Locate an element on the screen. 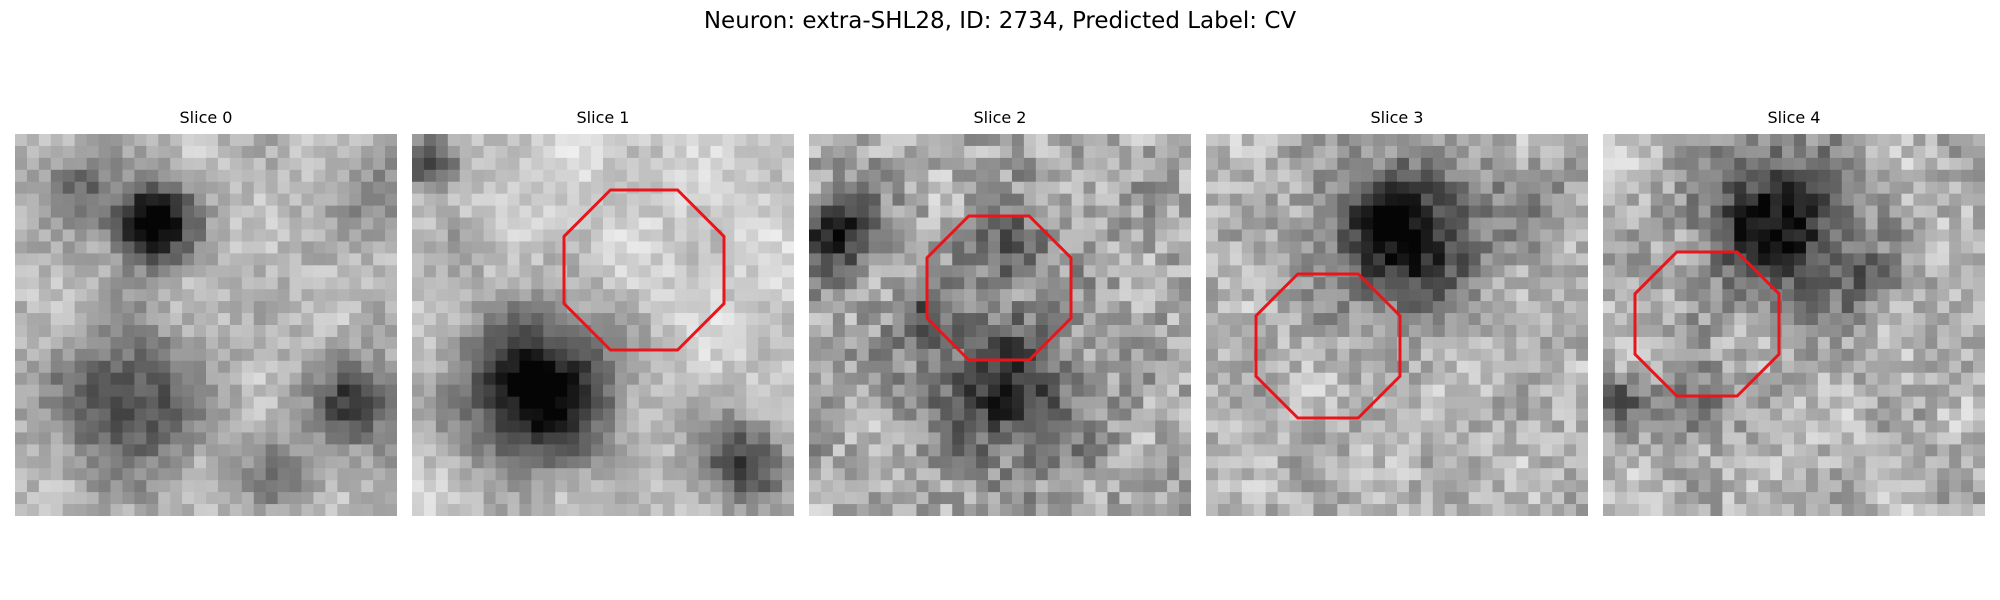 This screenshot has height=600, width=2000. slice-title: Slice 4 is located at coordinates (1794, 117).